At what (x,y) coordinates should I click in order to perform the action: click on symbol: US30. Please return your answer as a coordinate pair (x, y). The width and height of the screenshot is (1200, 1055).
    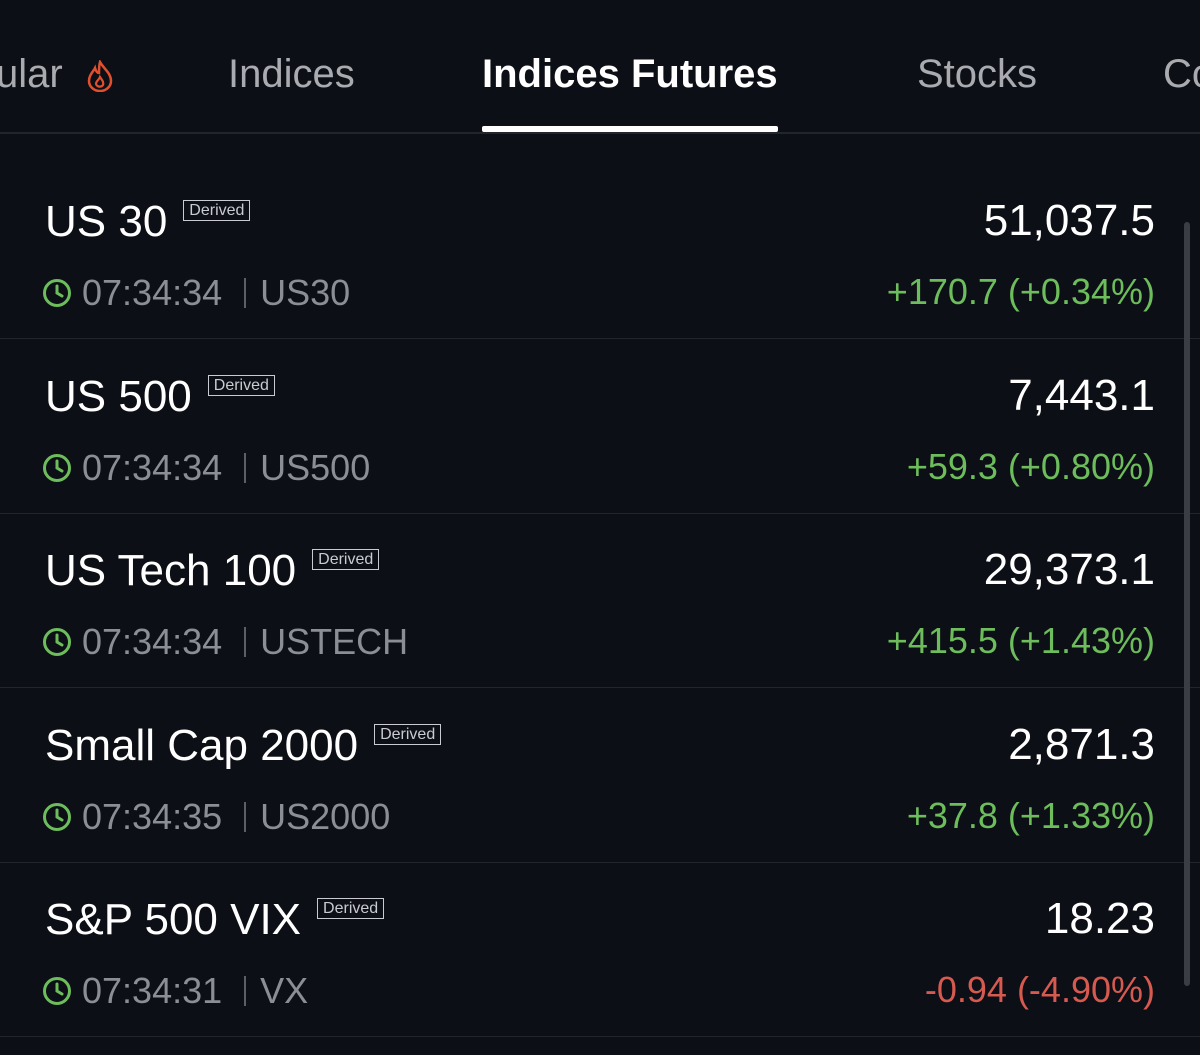
    Looking at the image, I should click on (305, 292).